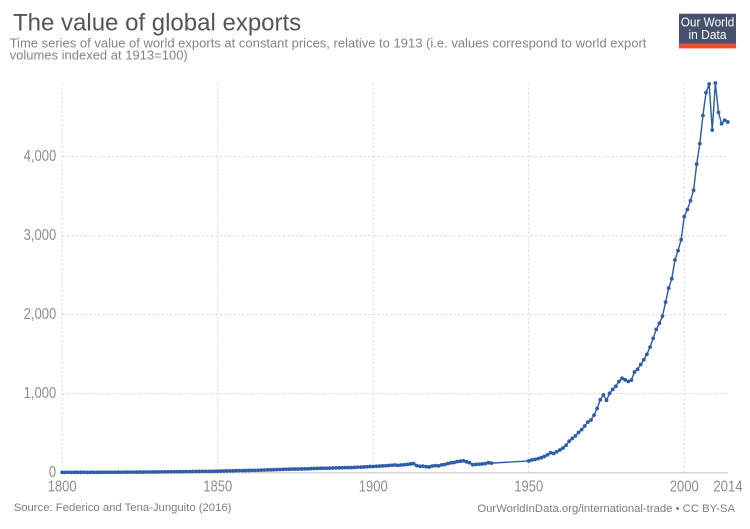 This screenshot has width=750, height=529. What do you see at coordinates (728, 487) in the screenshot?
I see `svg-text: 2014` at bounding box center [728, 487].